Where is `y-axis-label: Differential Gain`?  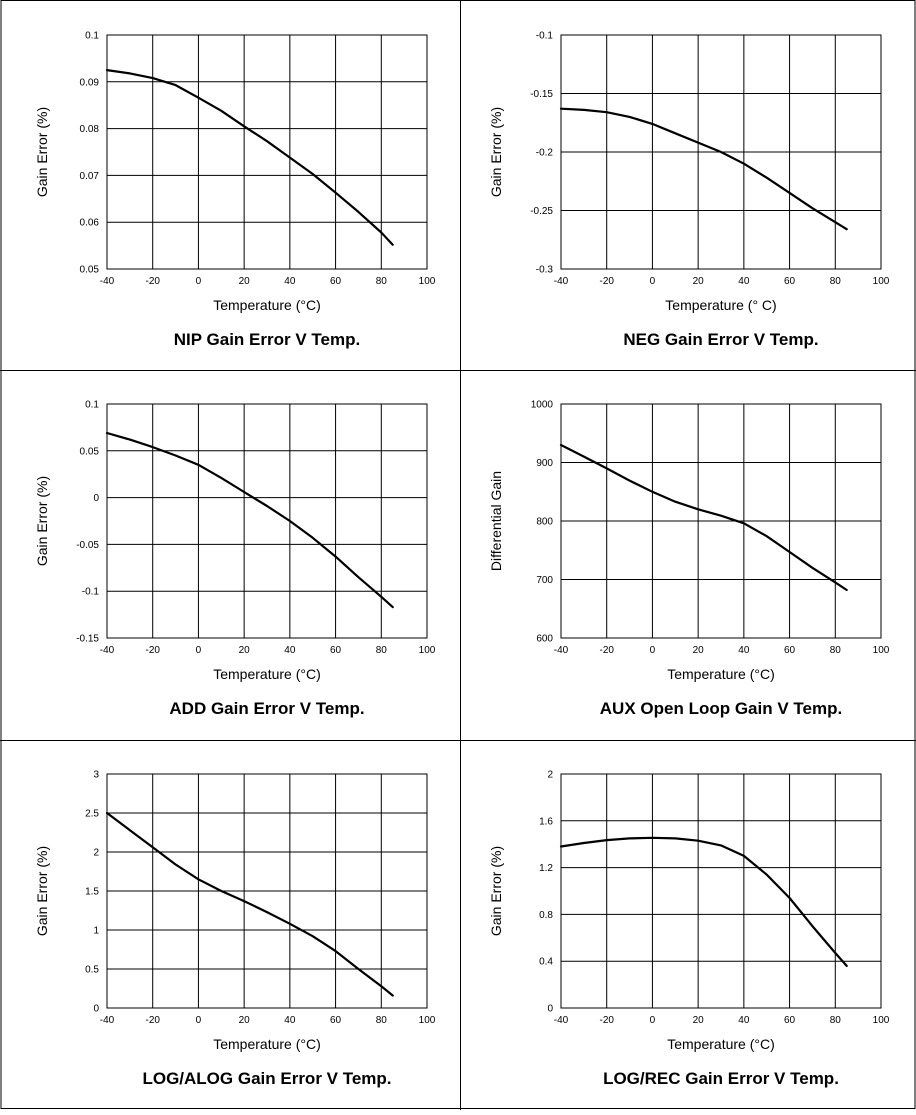
y-axis-label: Differential Gain is located at coordinates (496, 521).